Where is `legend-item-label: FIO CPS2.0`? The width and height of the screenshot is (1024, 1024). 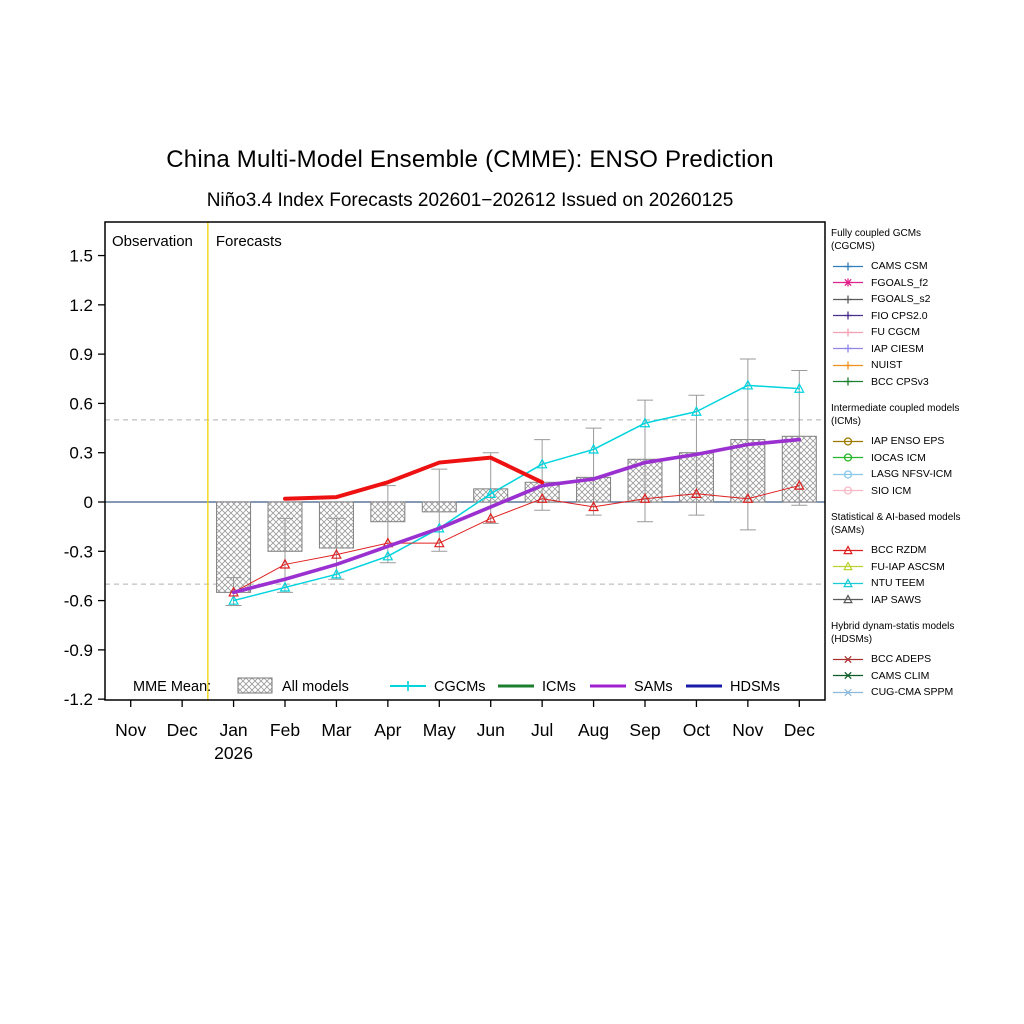 legend-item-label: FIO CPS2.0 is located at coordinates (899, 315).